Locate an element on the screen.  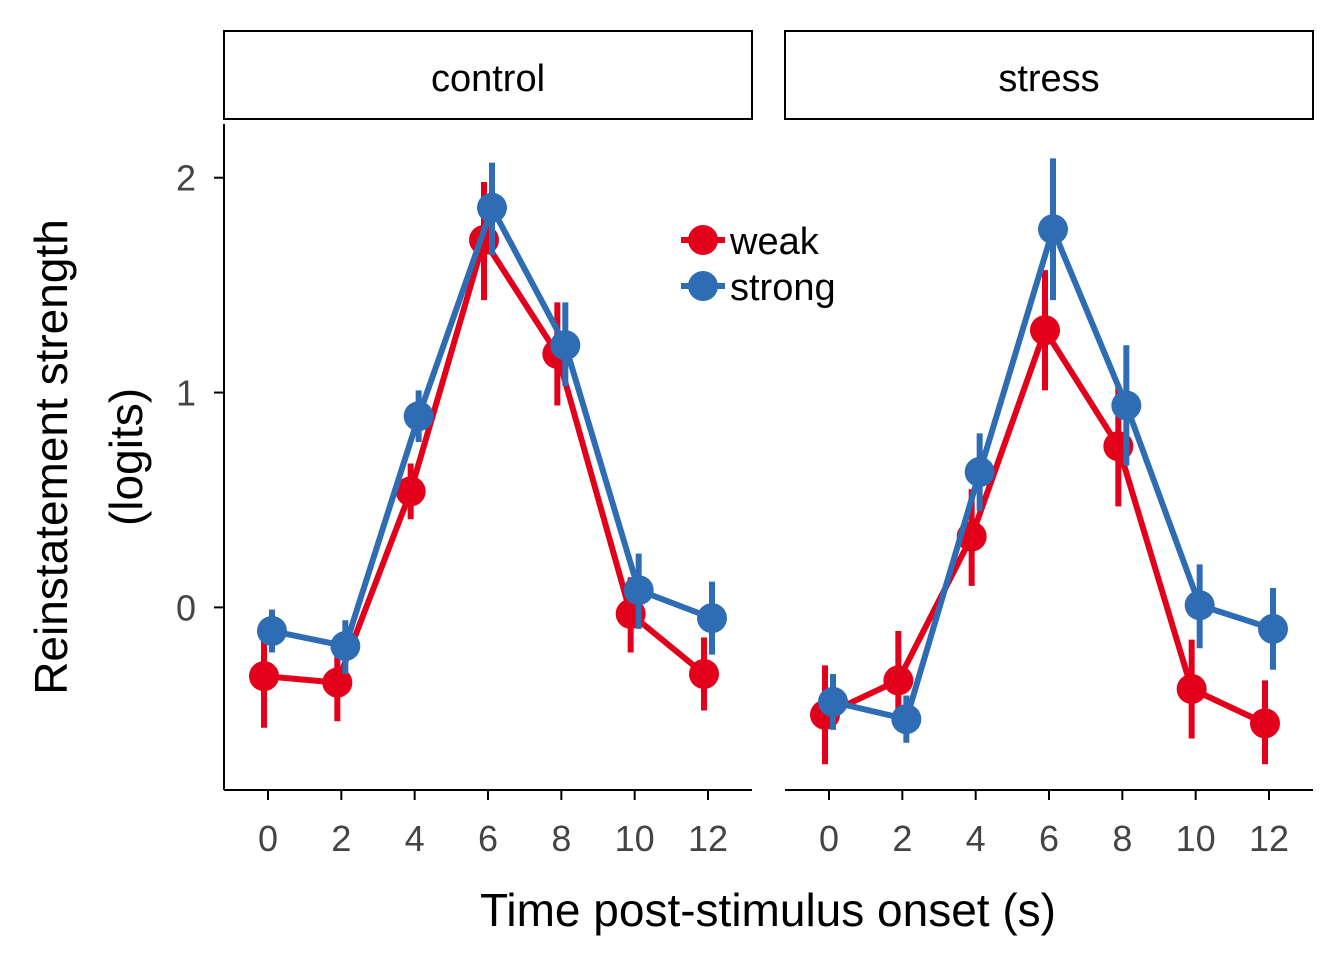
y-tick-label: 0 is located at coordinates (186, 607).